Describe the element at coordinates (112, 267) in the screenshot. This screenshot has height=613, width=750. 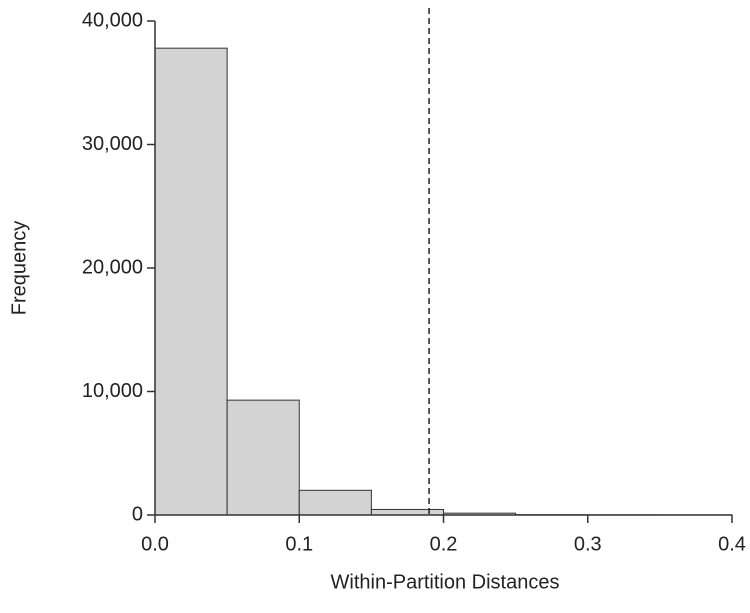
I see `y-tick-label: 20,000` at that location.